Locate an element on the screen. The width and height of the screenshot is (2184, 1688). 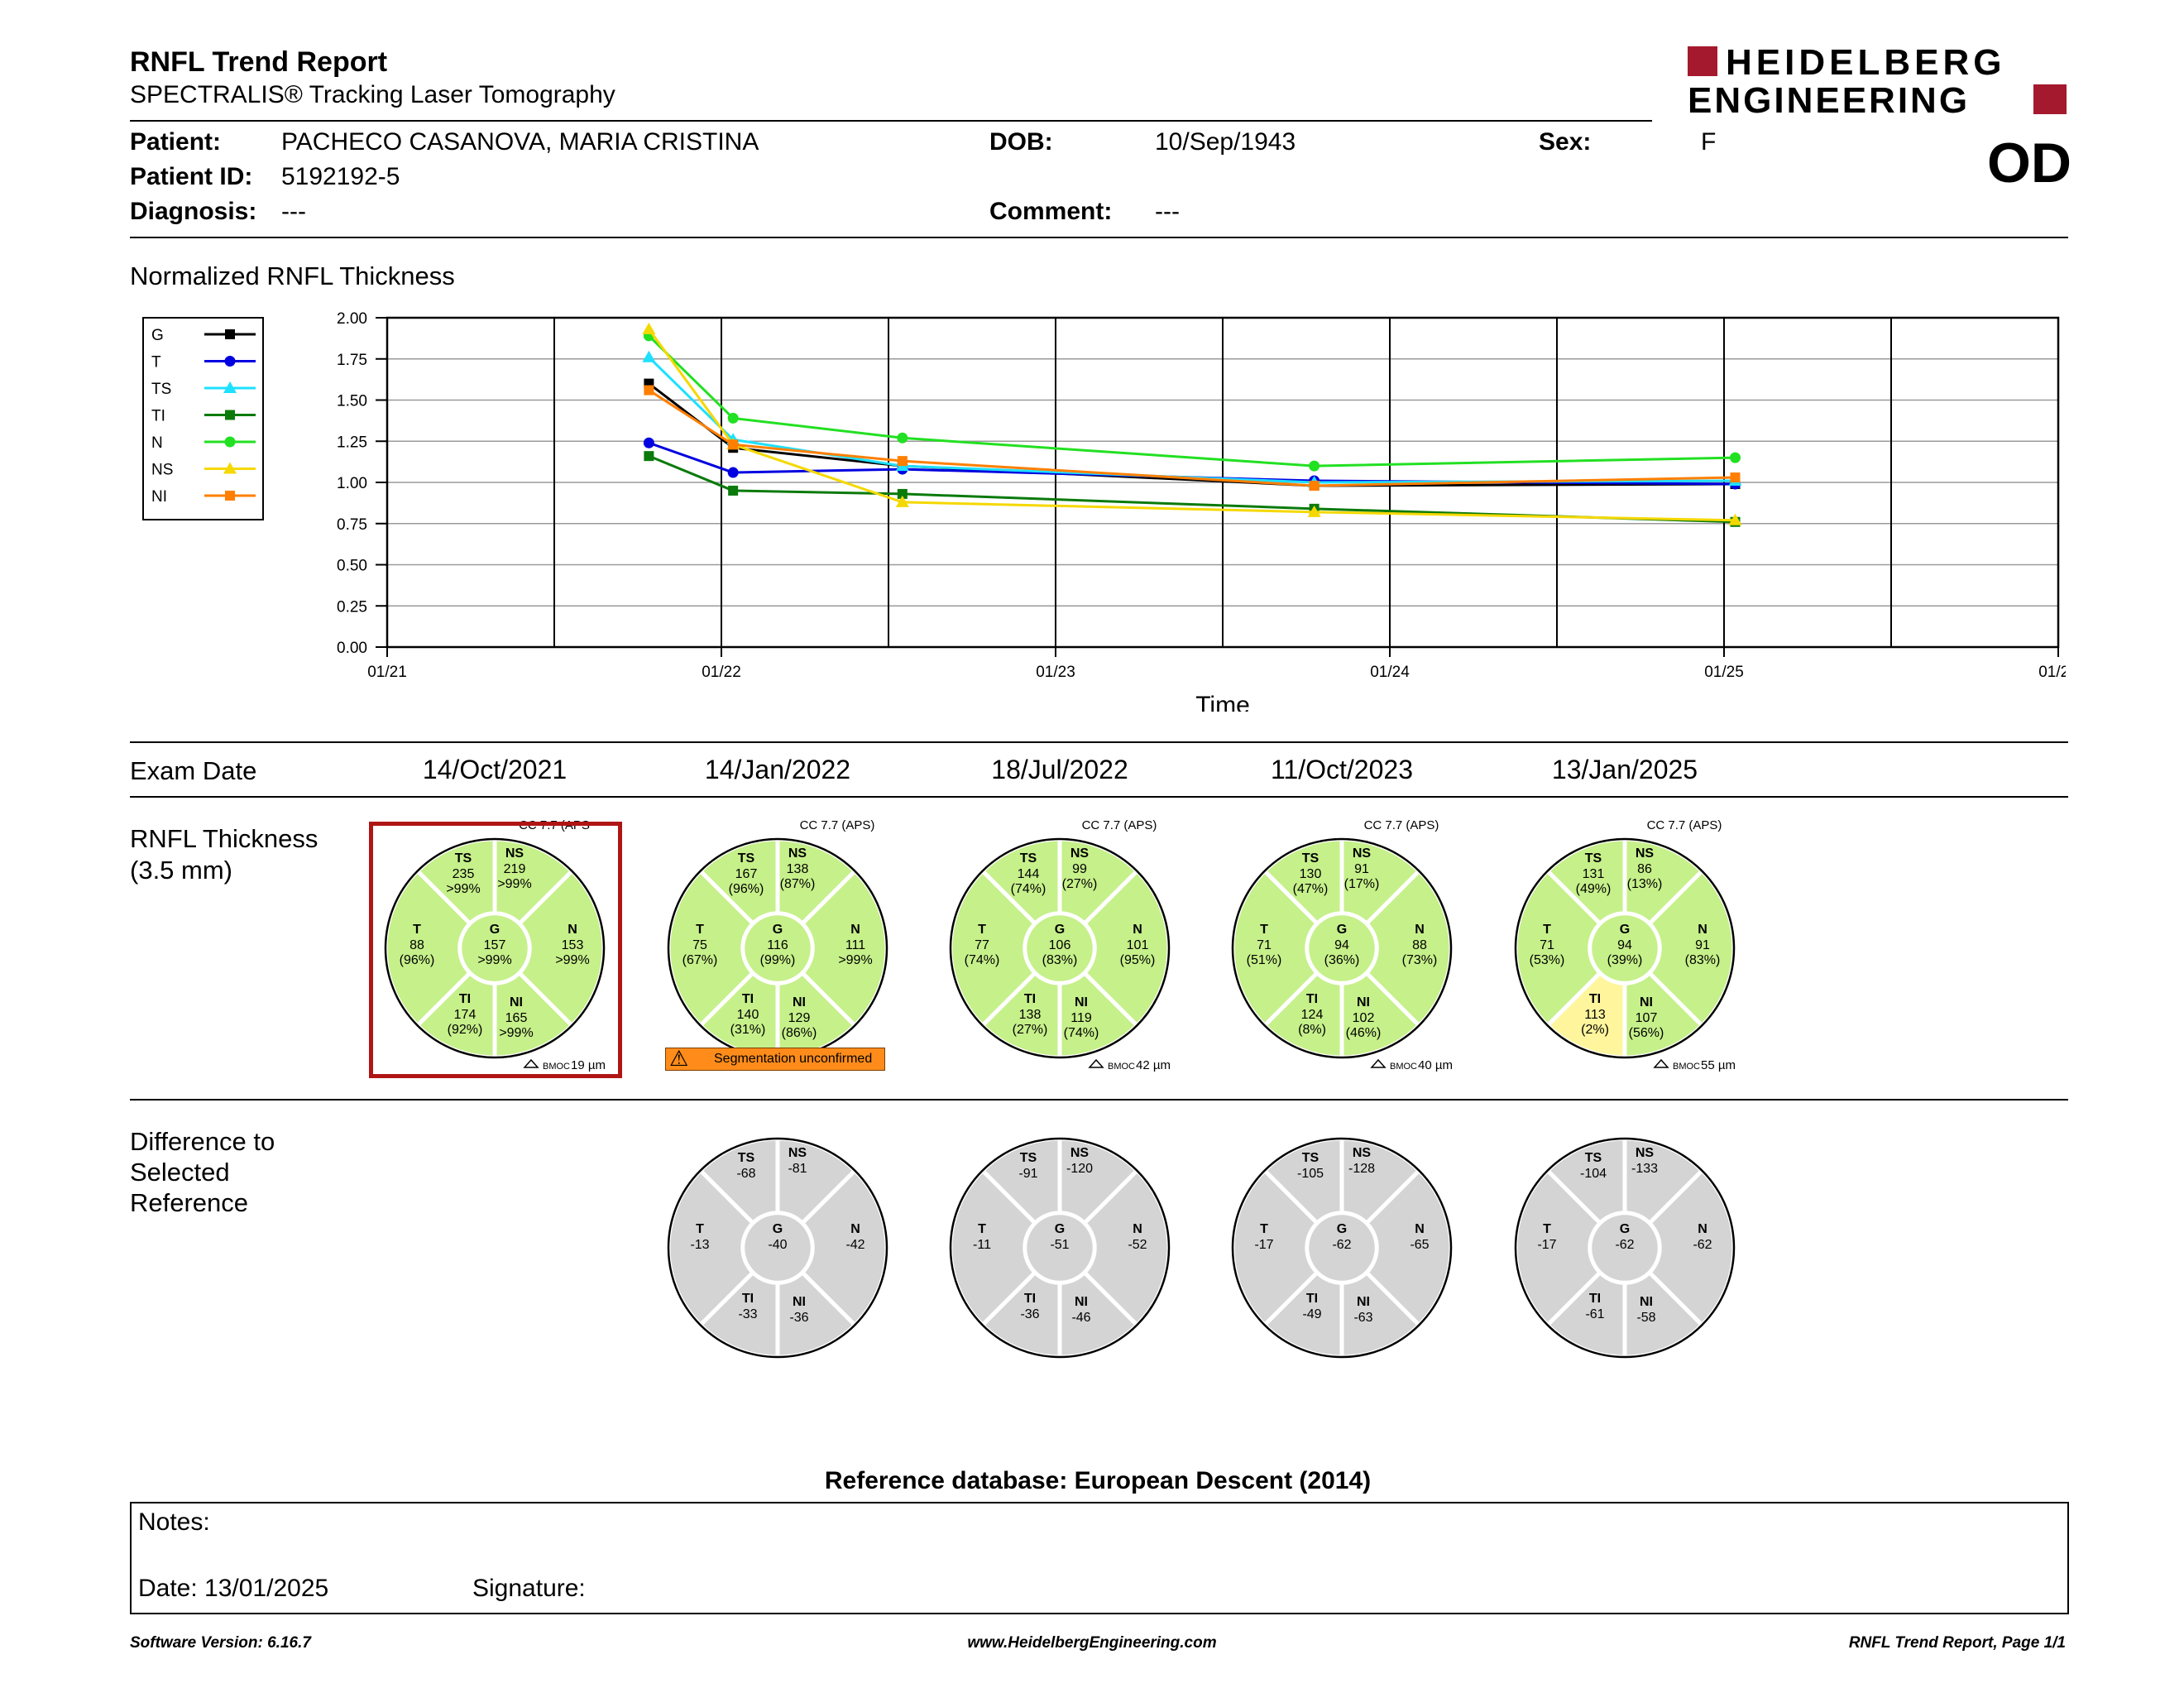
notes-box: Notes: Date: 13/01/2025 Signature: is located at coordinates (1099, 1558).